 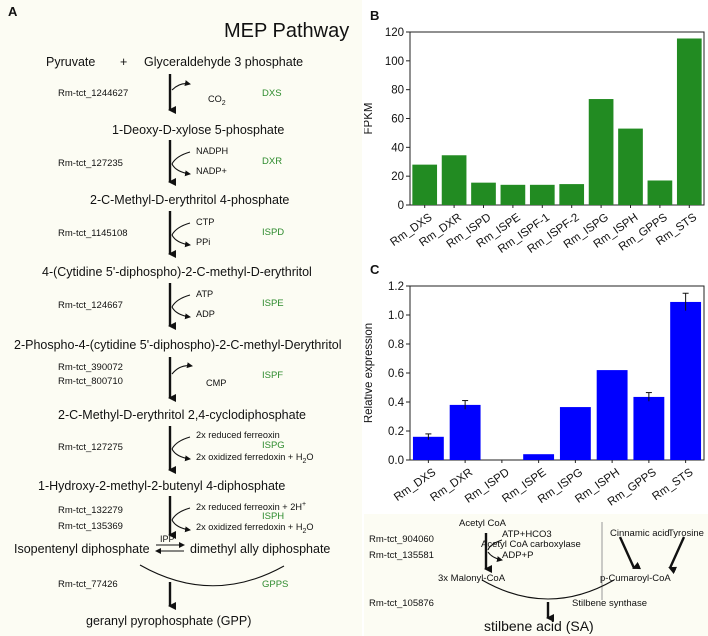 What do you see at coordinates (255, 528) in the screenshot?
I see `cofactor-oxidized-ferredoxin-h2o: 2x oxidized ferredoxin + H2O` at bounding box center [255, 528].